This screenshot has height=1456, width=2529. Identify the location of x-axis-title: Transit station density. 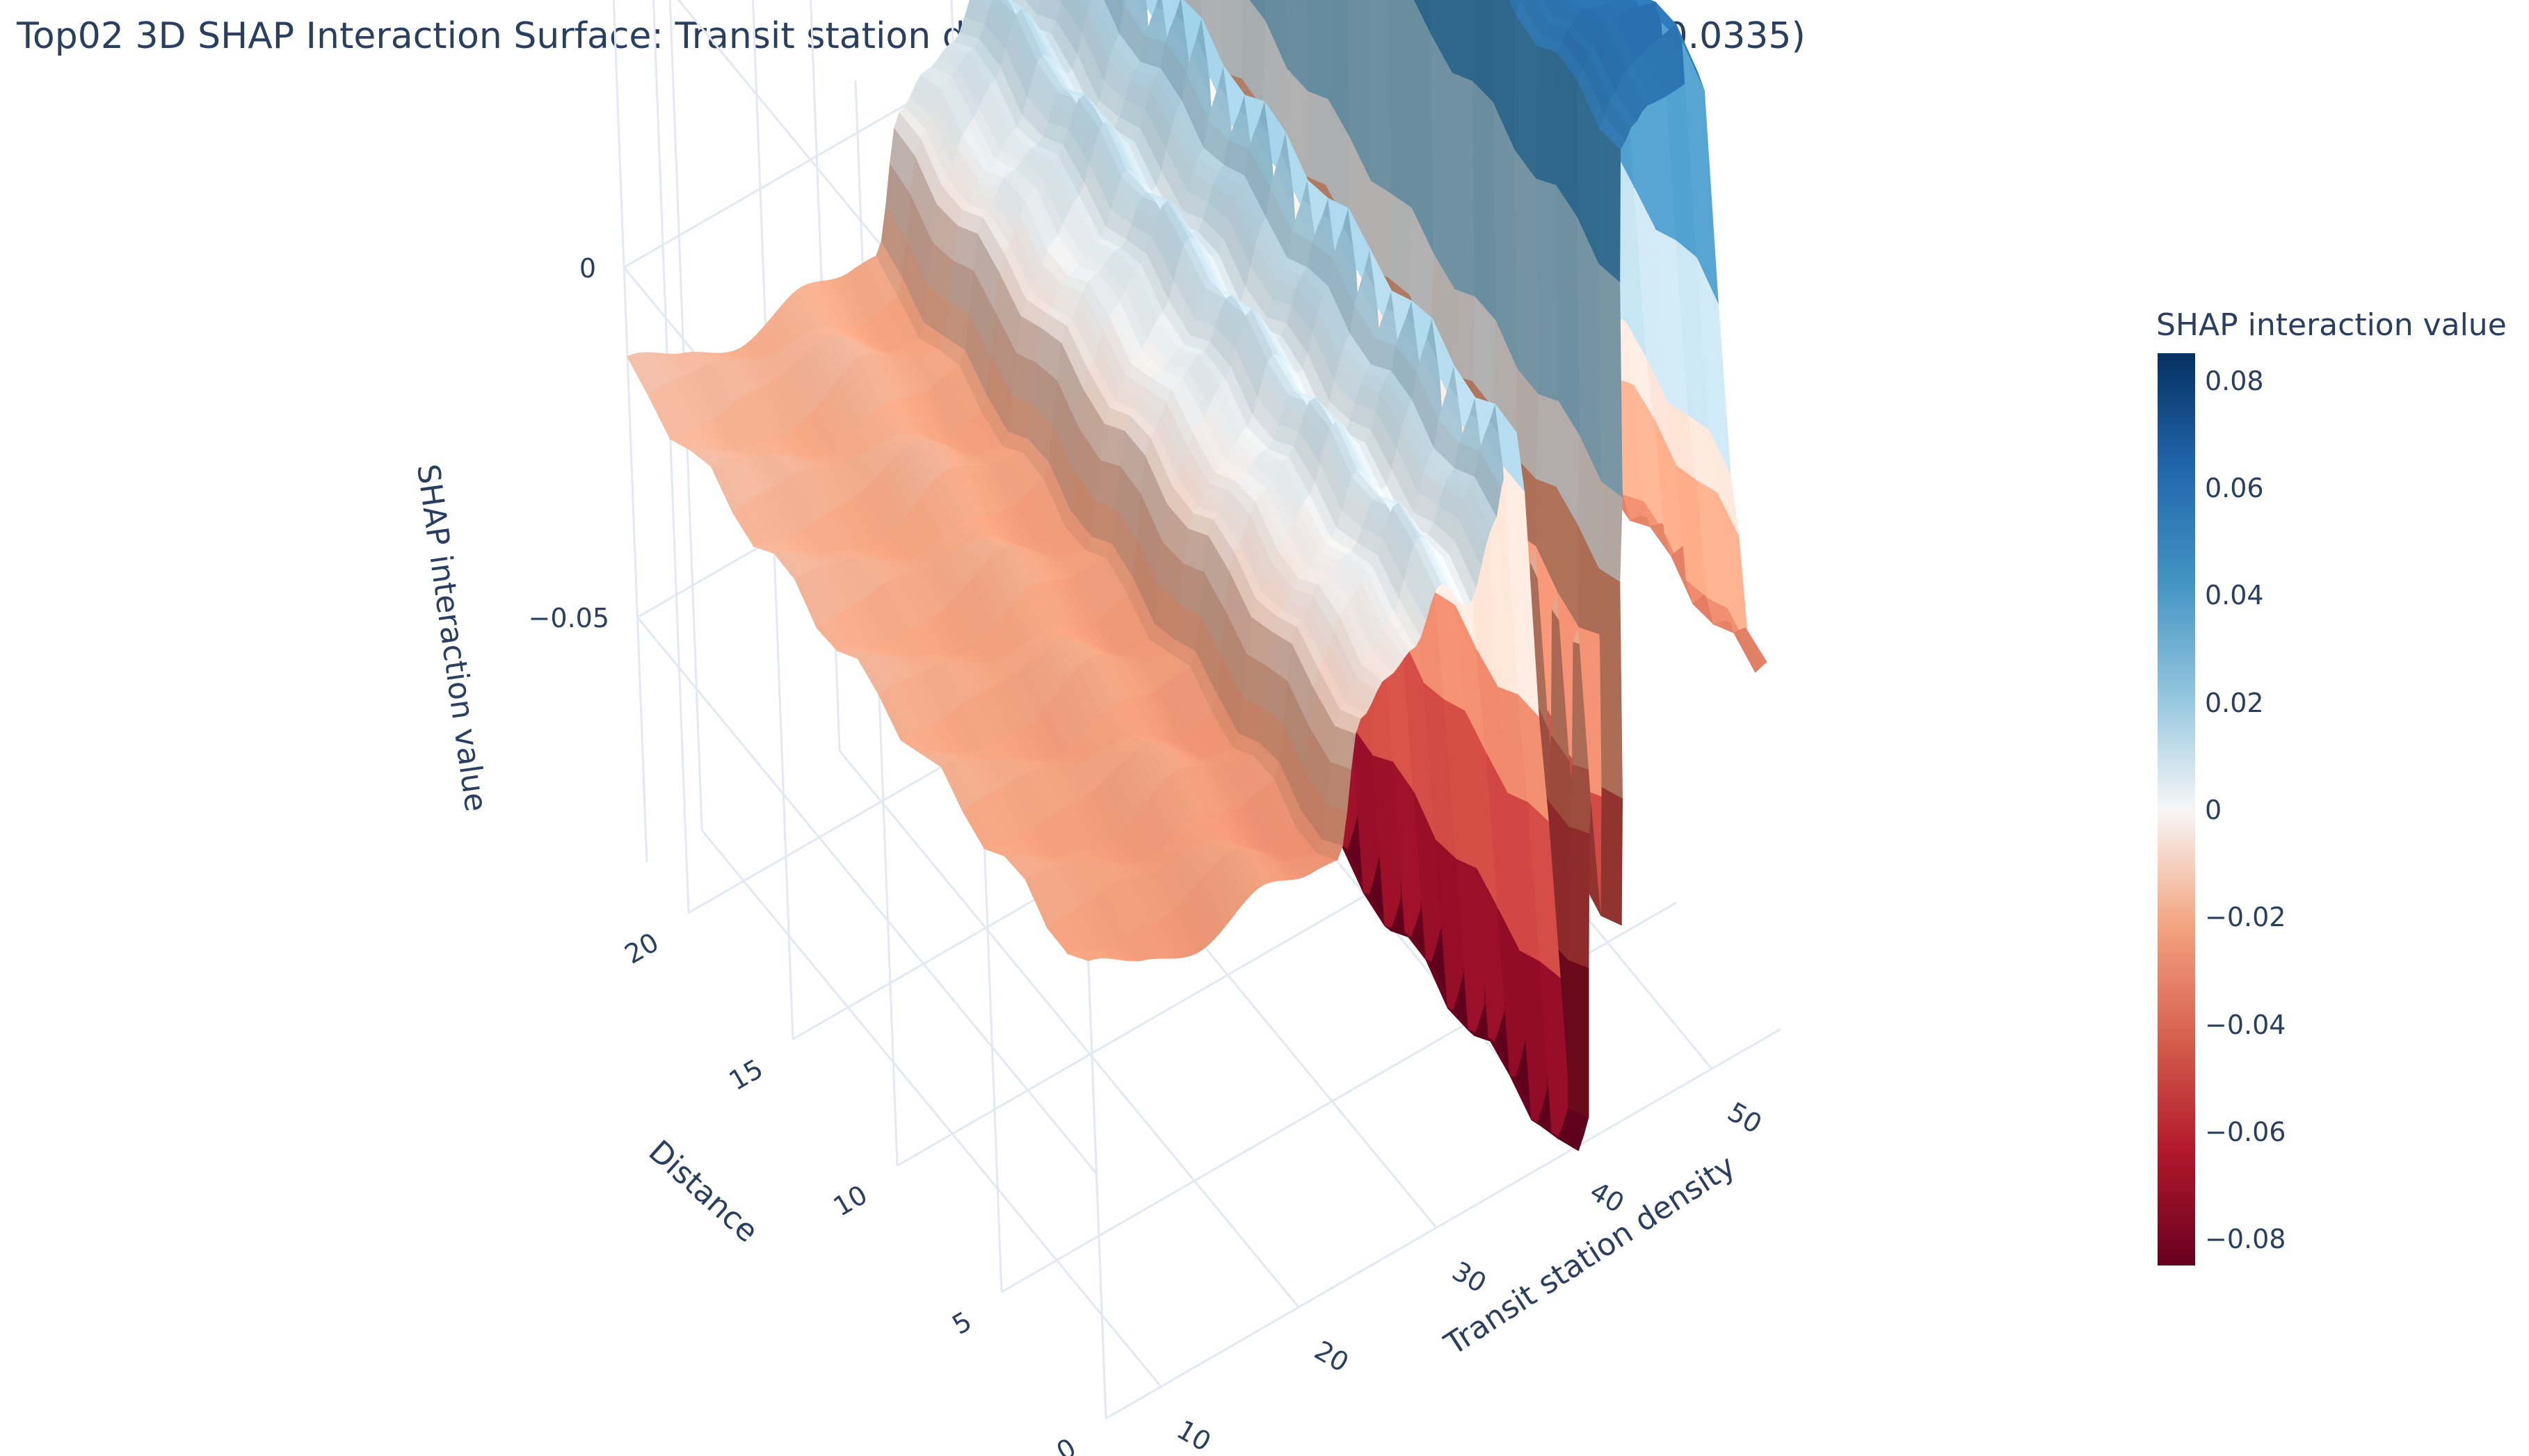
(1590, 1255).